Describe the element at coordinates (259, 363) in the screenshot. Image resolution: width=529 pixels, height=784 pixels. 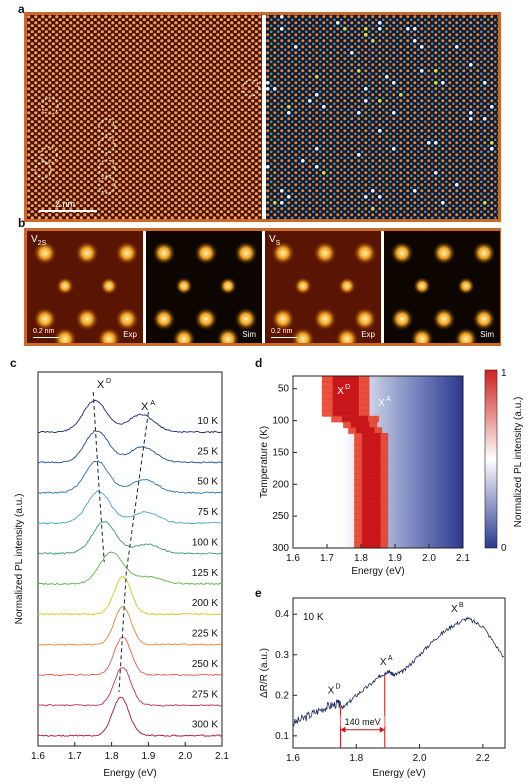
I see `panel-d-label: d` at that location.